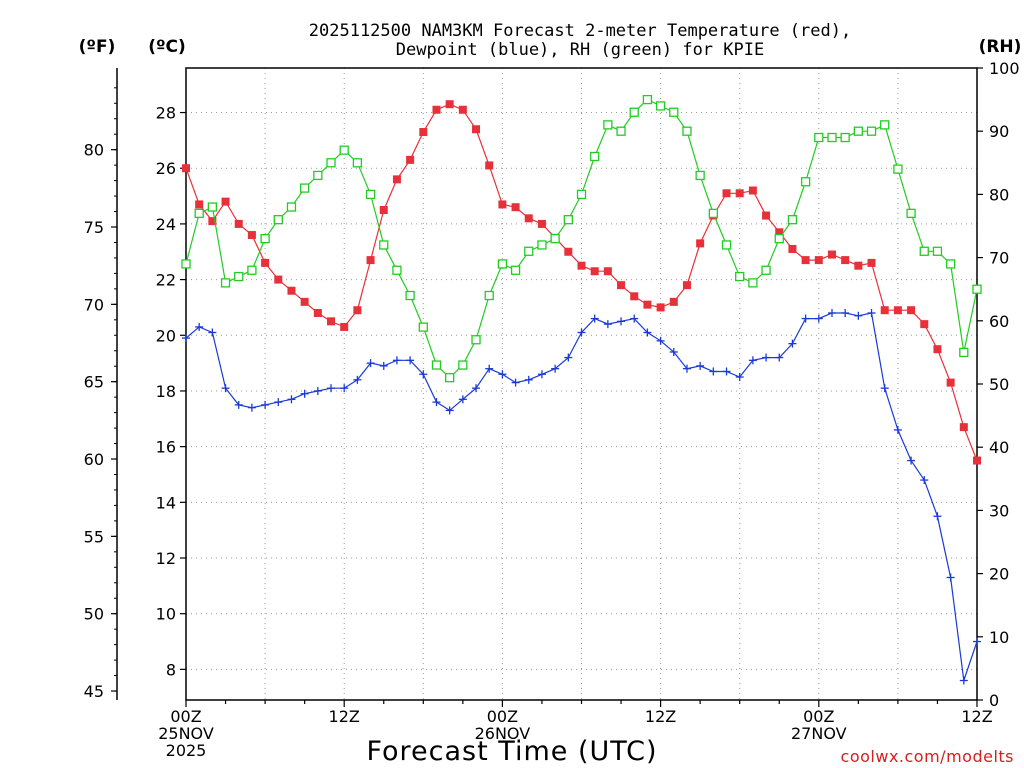 The width and height of the screenshot is (1024, 768). What do you see at coordinates (166, 614) in the screenshot?
I see `celsius-tick-label: 10` at bounding box center [166, 614].